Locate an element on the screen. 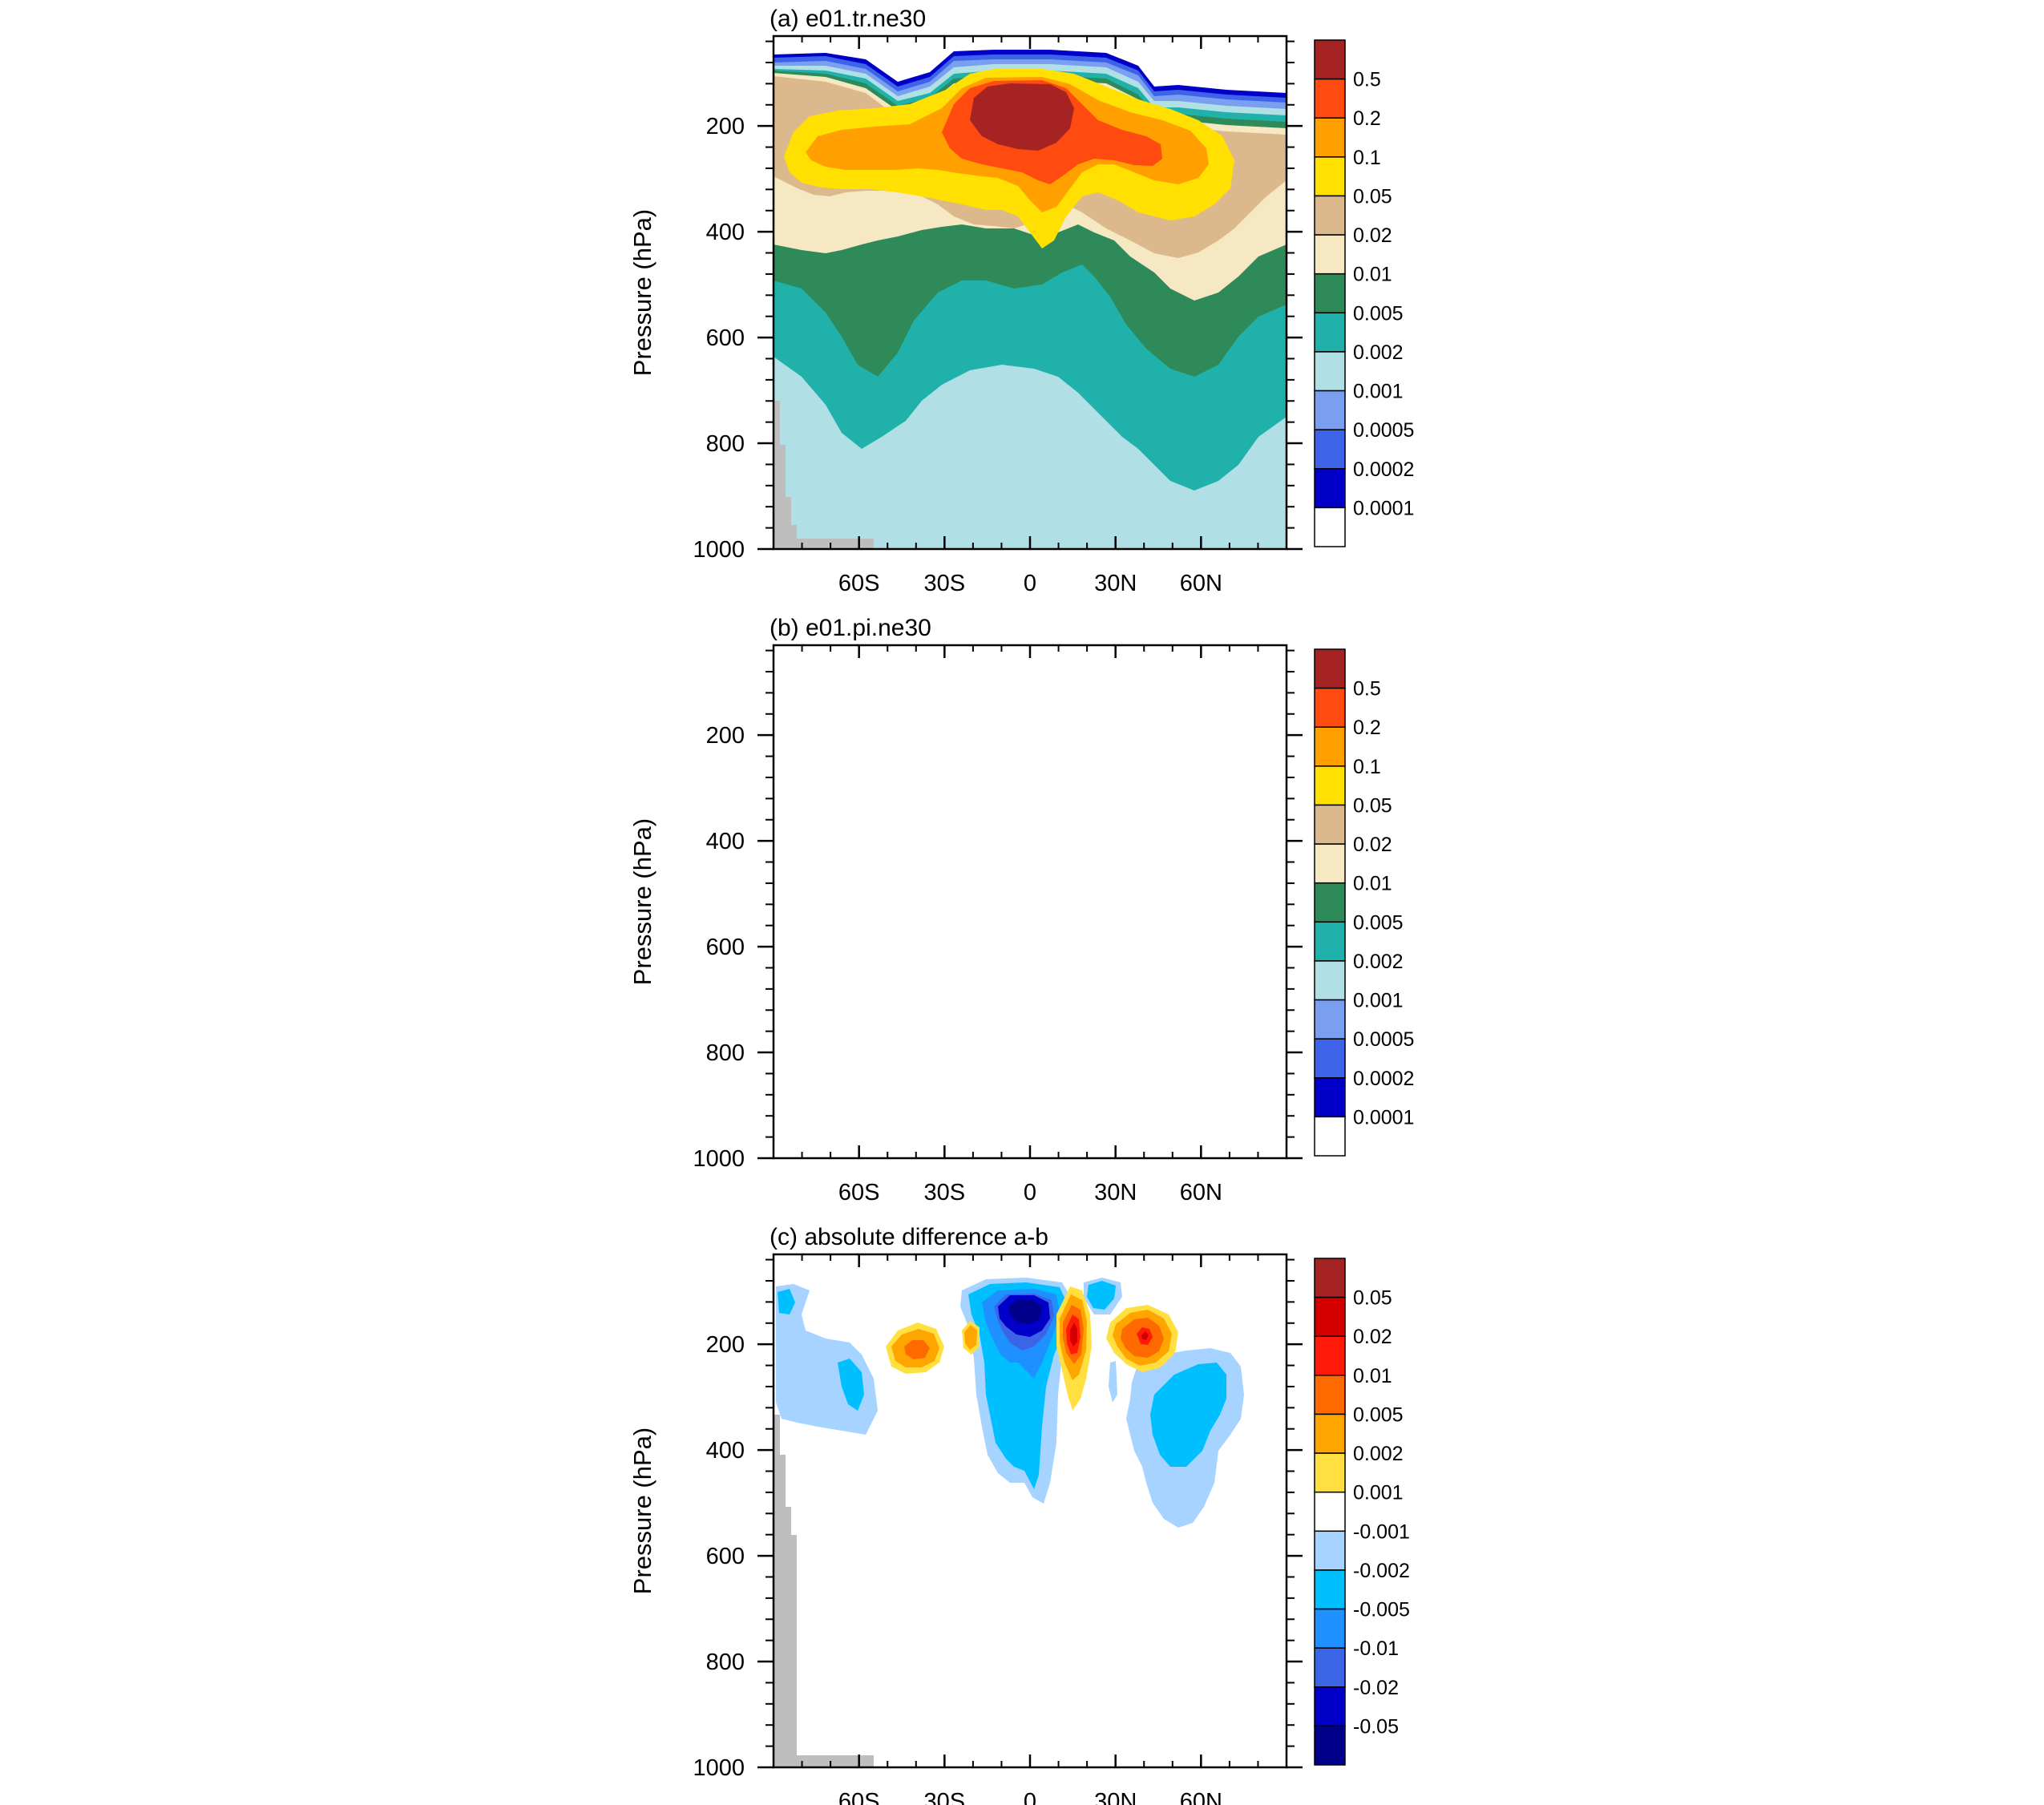 The width and height of the screenshot is (2044, 1805). colorbar-label: 0.0001 is located at coordinates (1383, 508).